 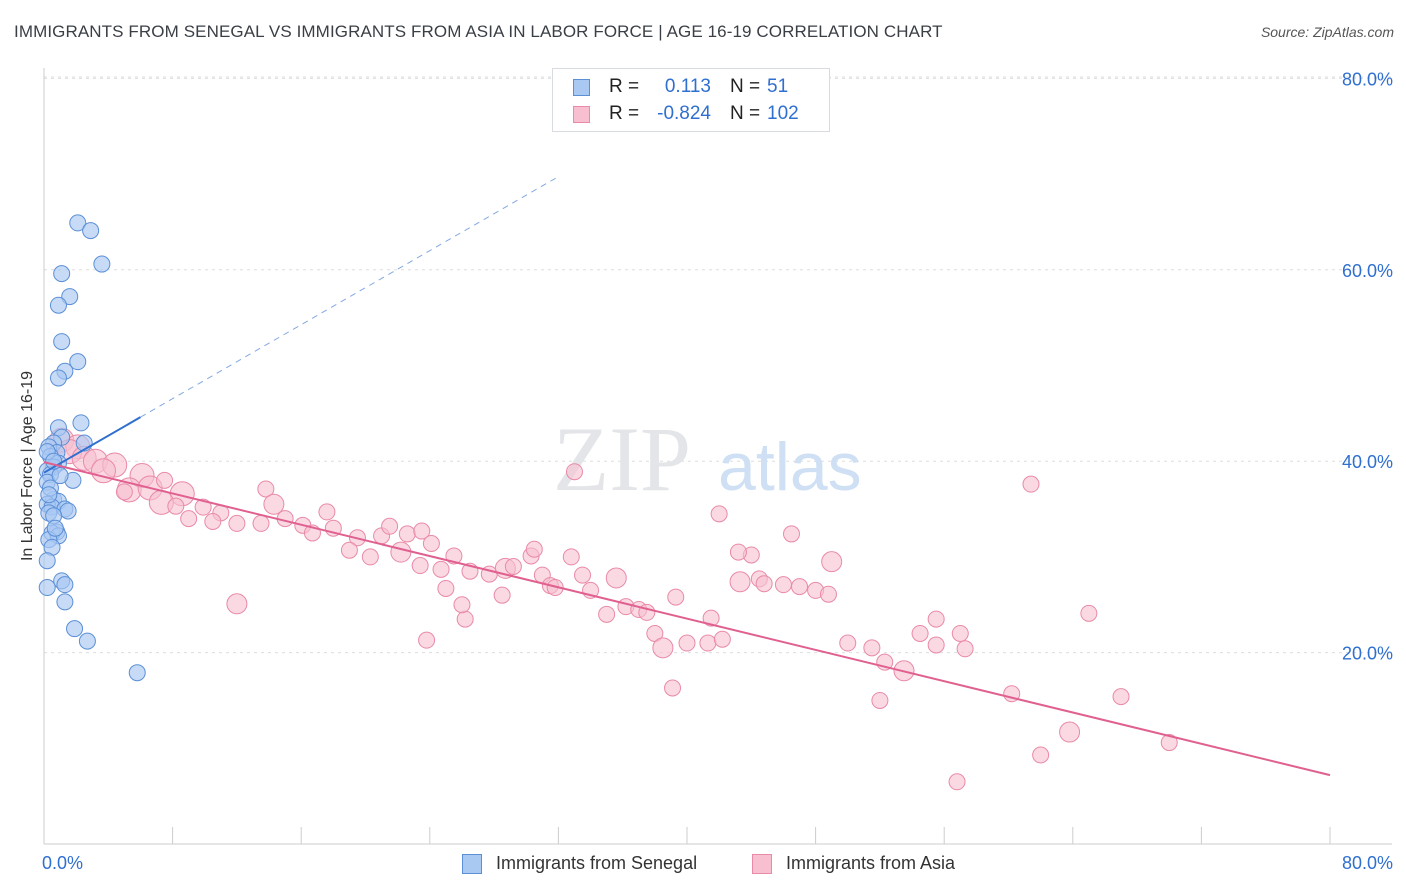 I want to click on legend-r-value: -0.824, so click(x=684, y=113).